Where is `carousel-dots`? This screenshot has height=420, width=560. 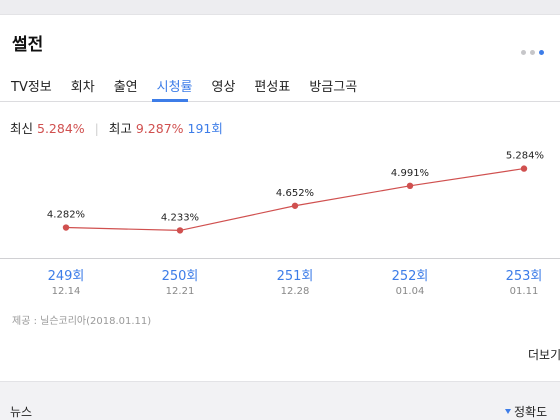
carousel-dots is located at coordinates (534, 52).